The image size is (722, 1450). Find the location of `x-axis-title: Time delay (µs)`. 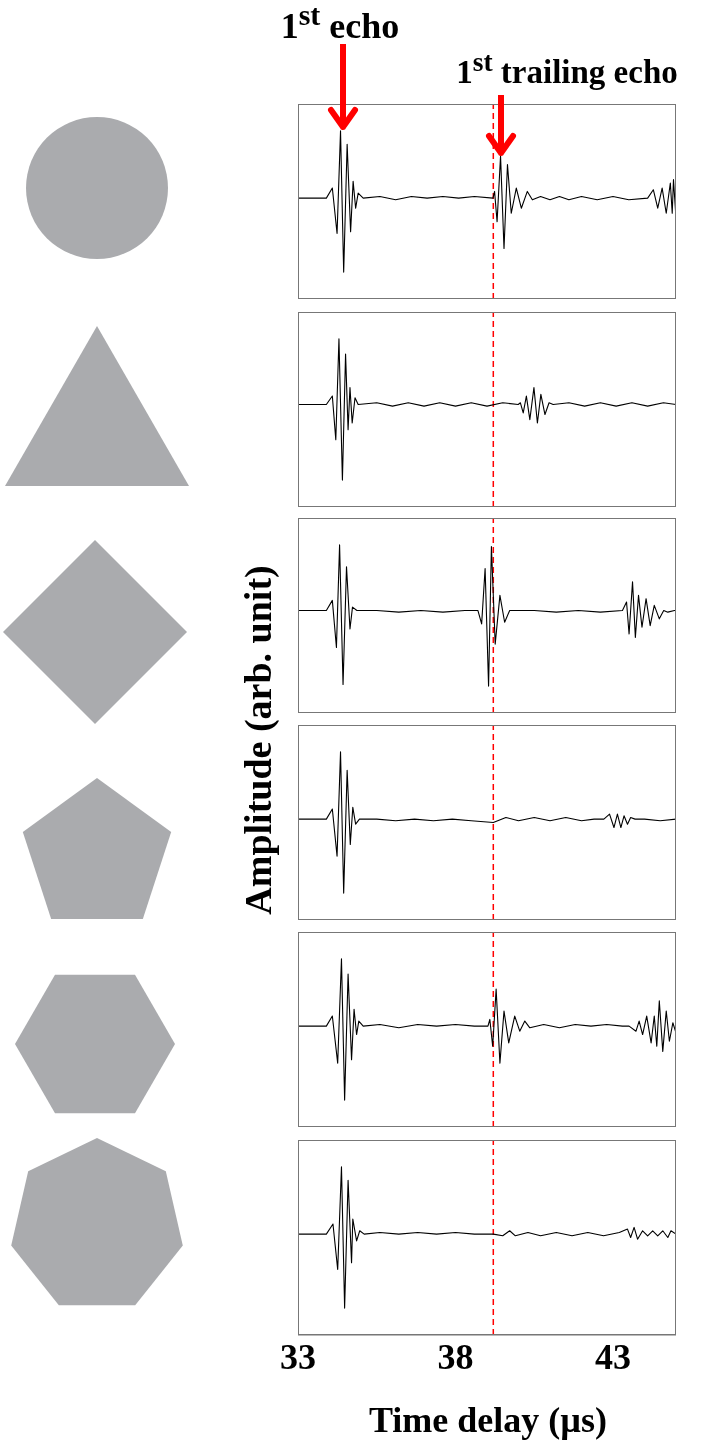

x-axis-title: Time delay (µs) is located at coordinates (488, 1420).